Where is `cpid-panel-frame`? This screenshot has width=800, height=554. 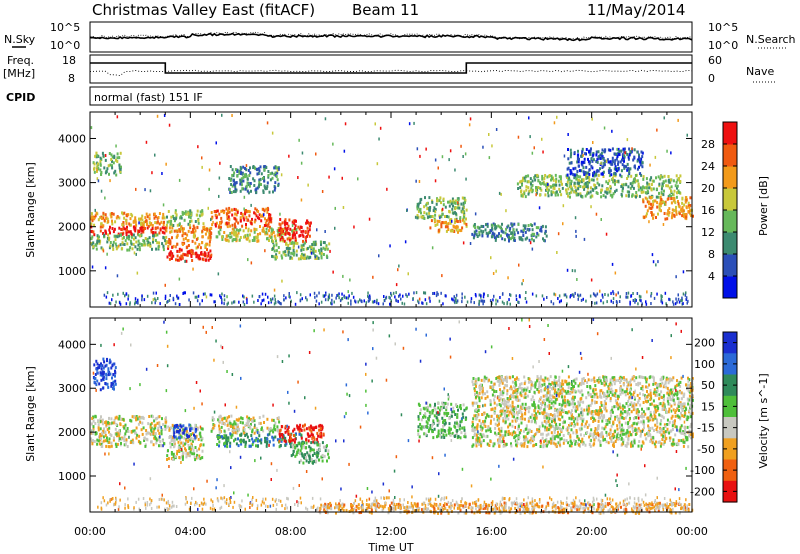
cpid-panel-frame is located at coordinates (391, 96).